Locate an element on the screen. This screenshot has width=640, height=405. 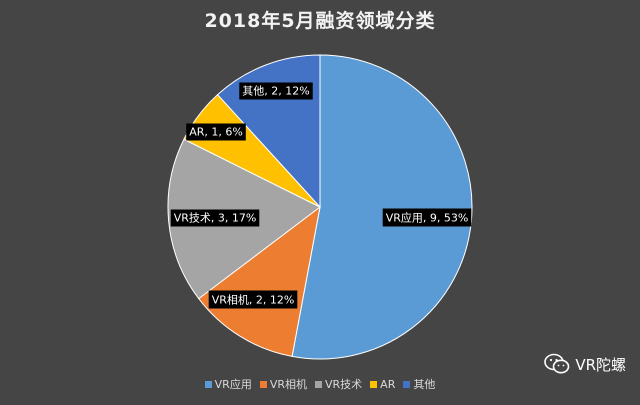
legend-entry-4: 其他 is located at coordinates (419, 384).